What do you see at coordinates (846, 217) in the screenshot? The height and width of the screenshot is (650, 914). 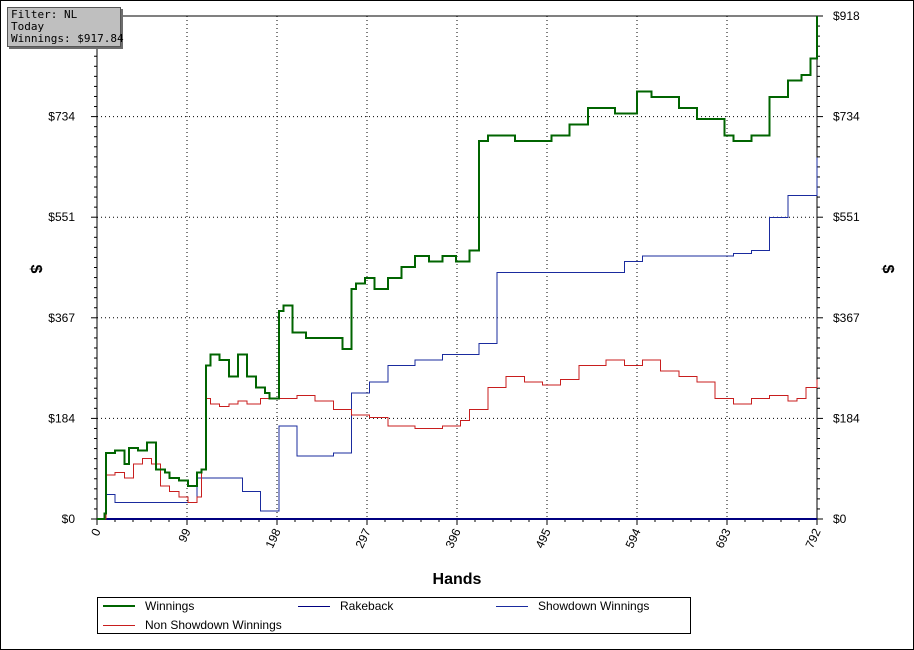 I see `y-tick-label-right: $551` at bounding box center [846, 217].